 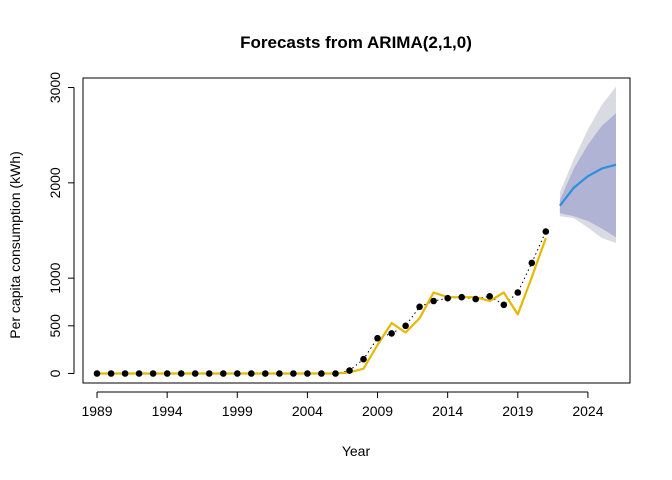 I want to click on forecast-interval-bands, so click(x=587, y=164).